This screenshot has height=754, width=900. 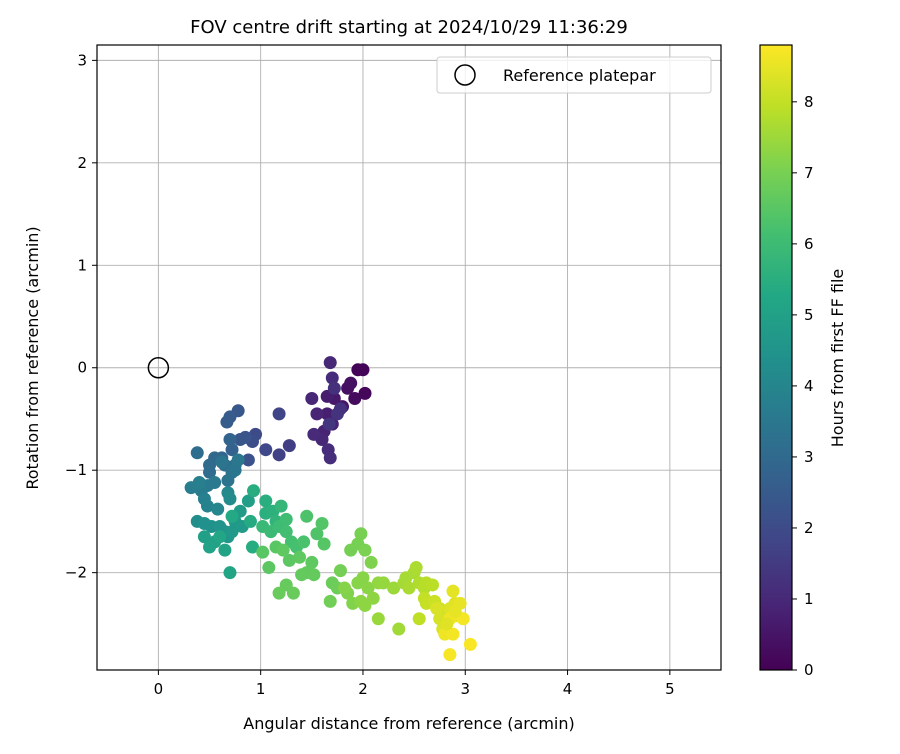 What do you see at coordinates (158, 367) in the screenshot?
I see `reference-marker` at bounding box center [158, 367].